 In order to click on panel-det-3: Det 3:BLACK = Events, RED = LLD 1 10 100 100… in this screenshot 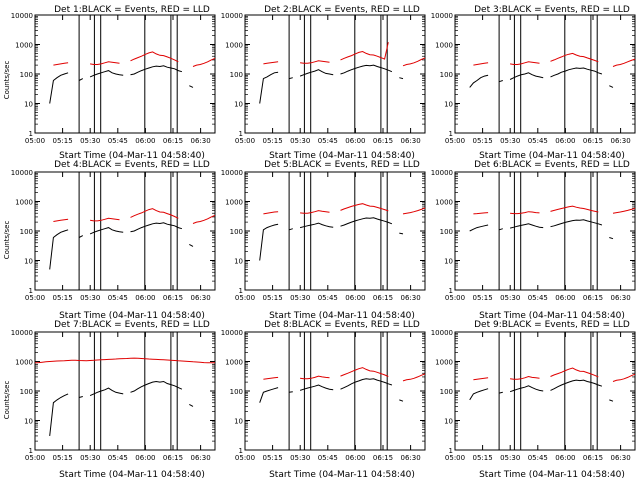, I will do `click(533, 75)`.